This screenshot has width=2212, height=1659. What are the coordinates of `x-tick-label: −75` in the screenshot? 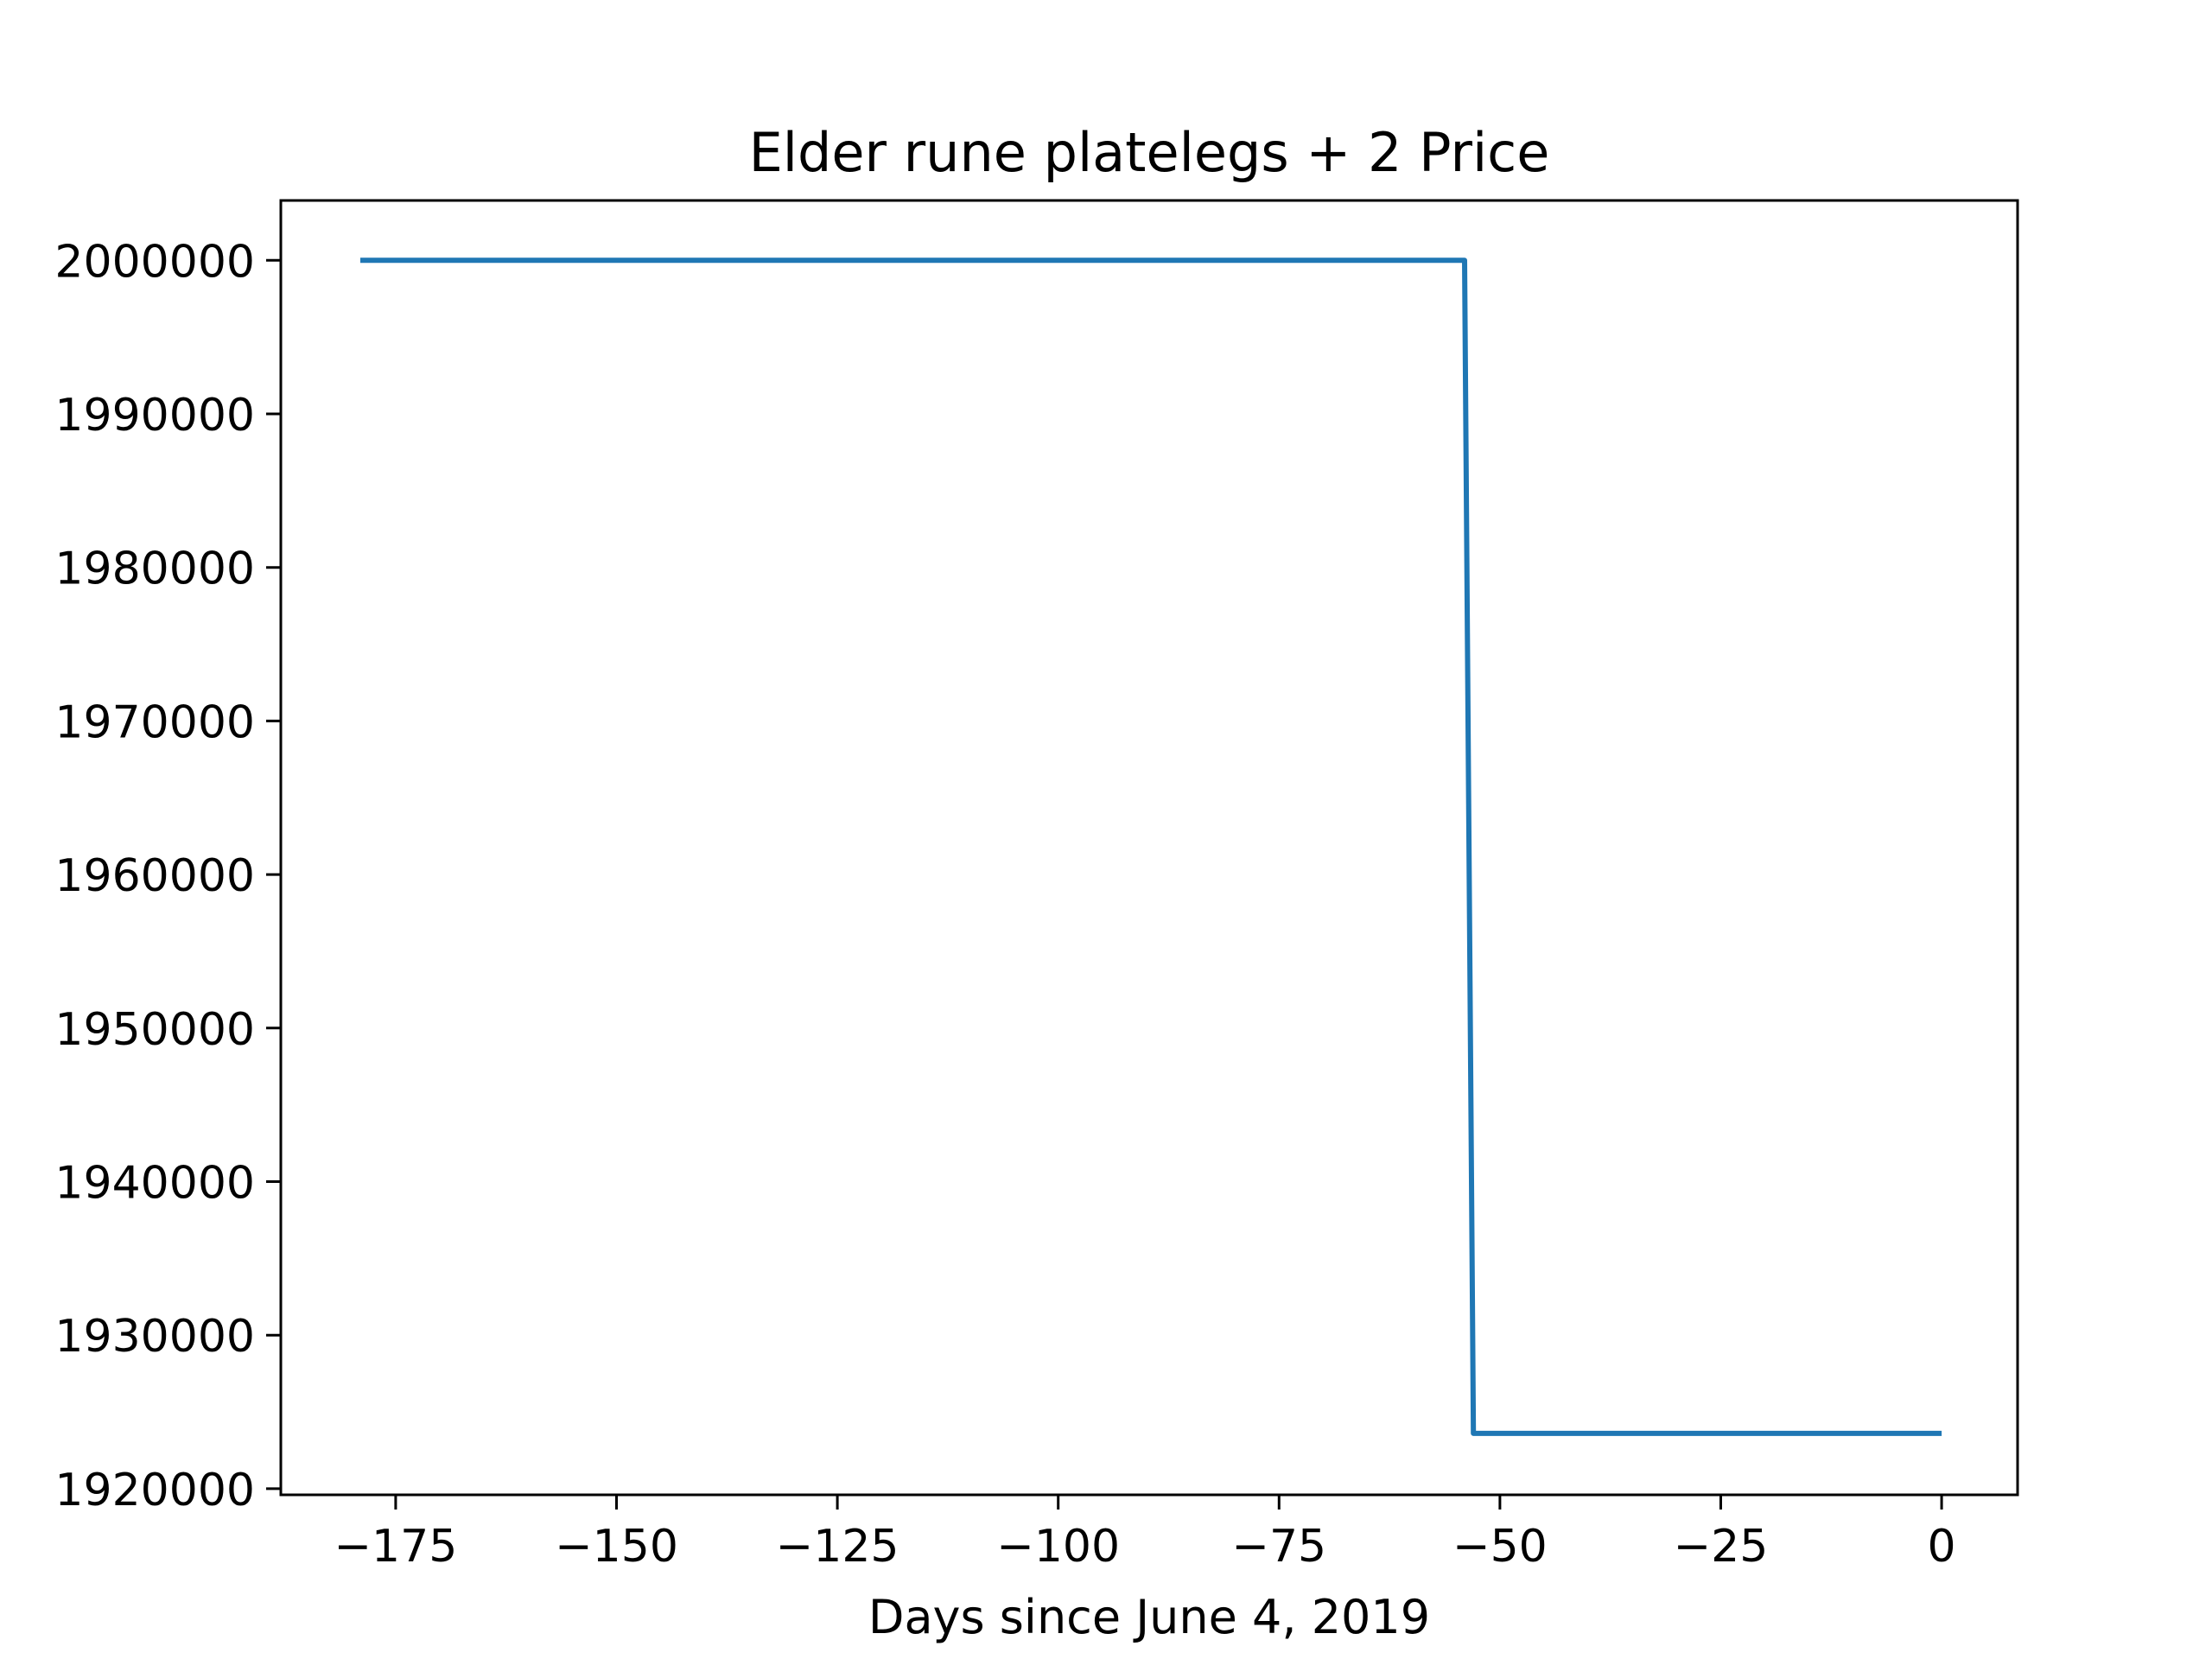 It's located at (1278, 1547).